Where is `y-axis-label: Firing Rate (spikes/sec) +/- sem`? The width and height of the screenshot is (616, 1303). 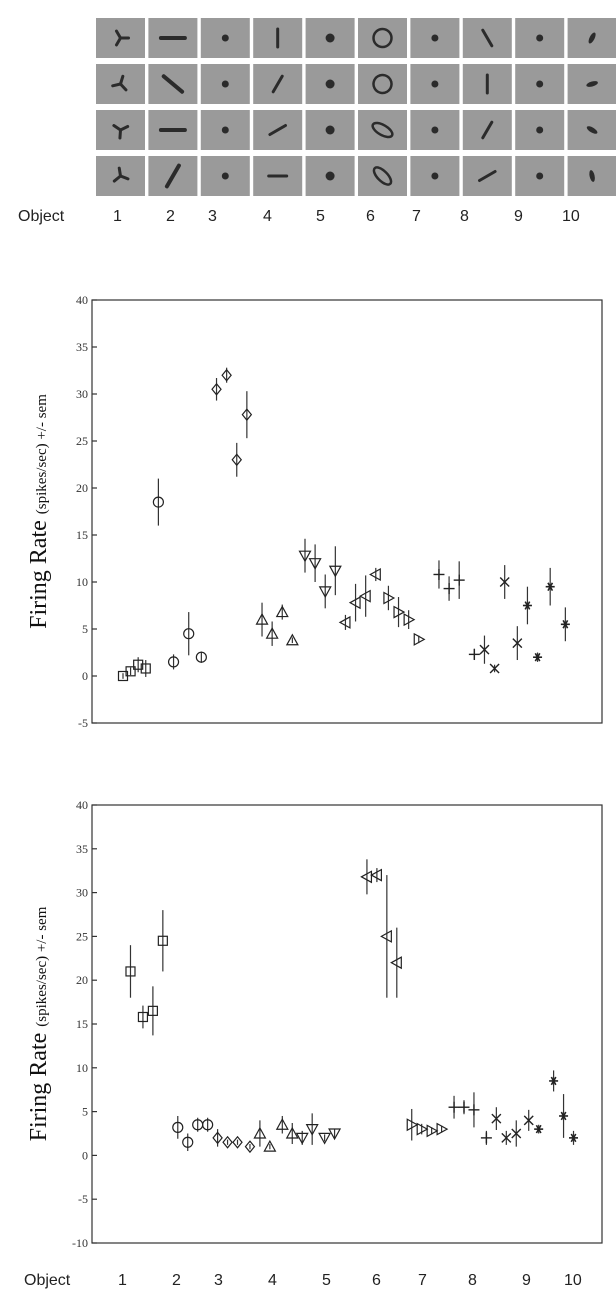
y-axis-label: Firing Rate (spikes/sec) +/- sem is located at coordinates (39, 511).